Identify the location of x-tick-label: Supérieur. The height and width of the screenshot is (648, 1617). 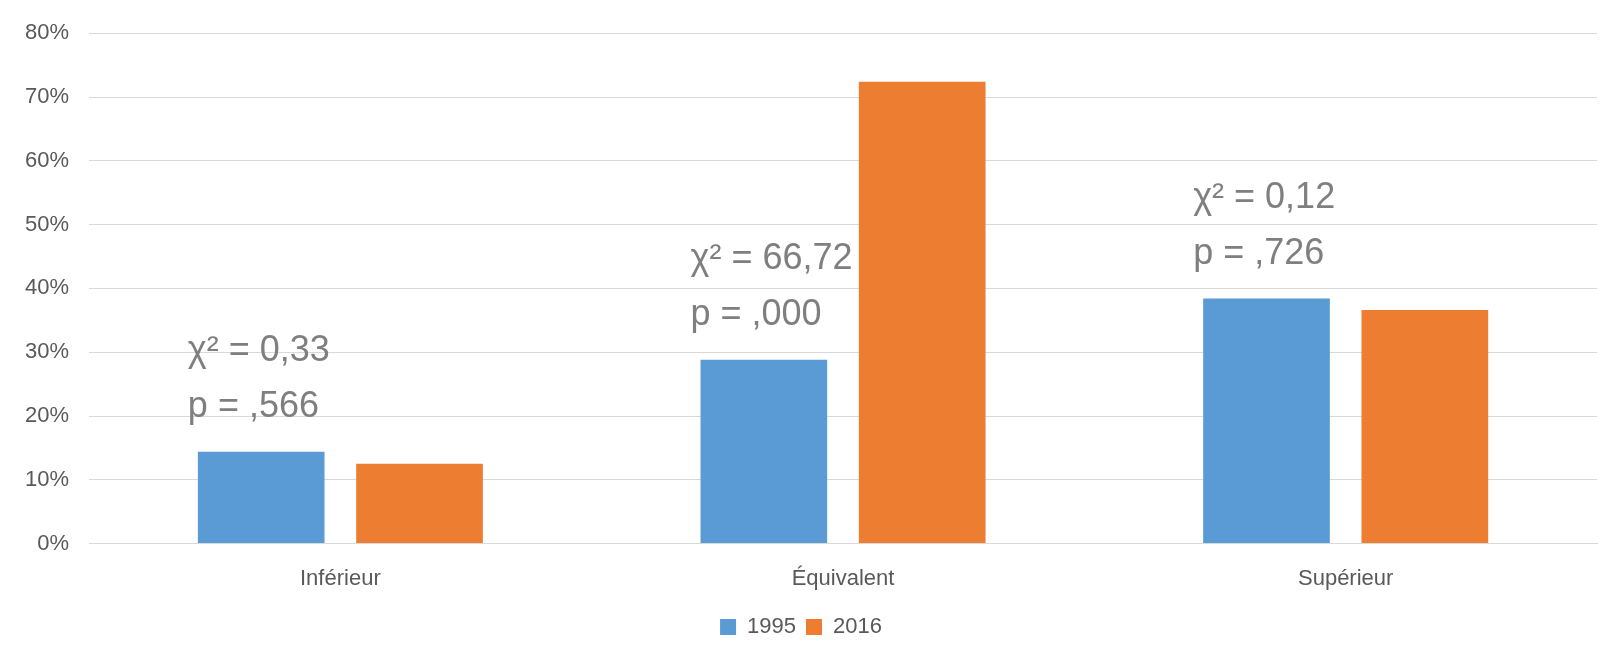
(1345, 577).